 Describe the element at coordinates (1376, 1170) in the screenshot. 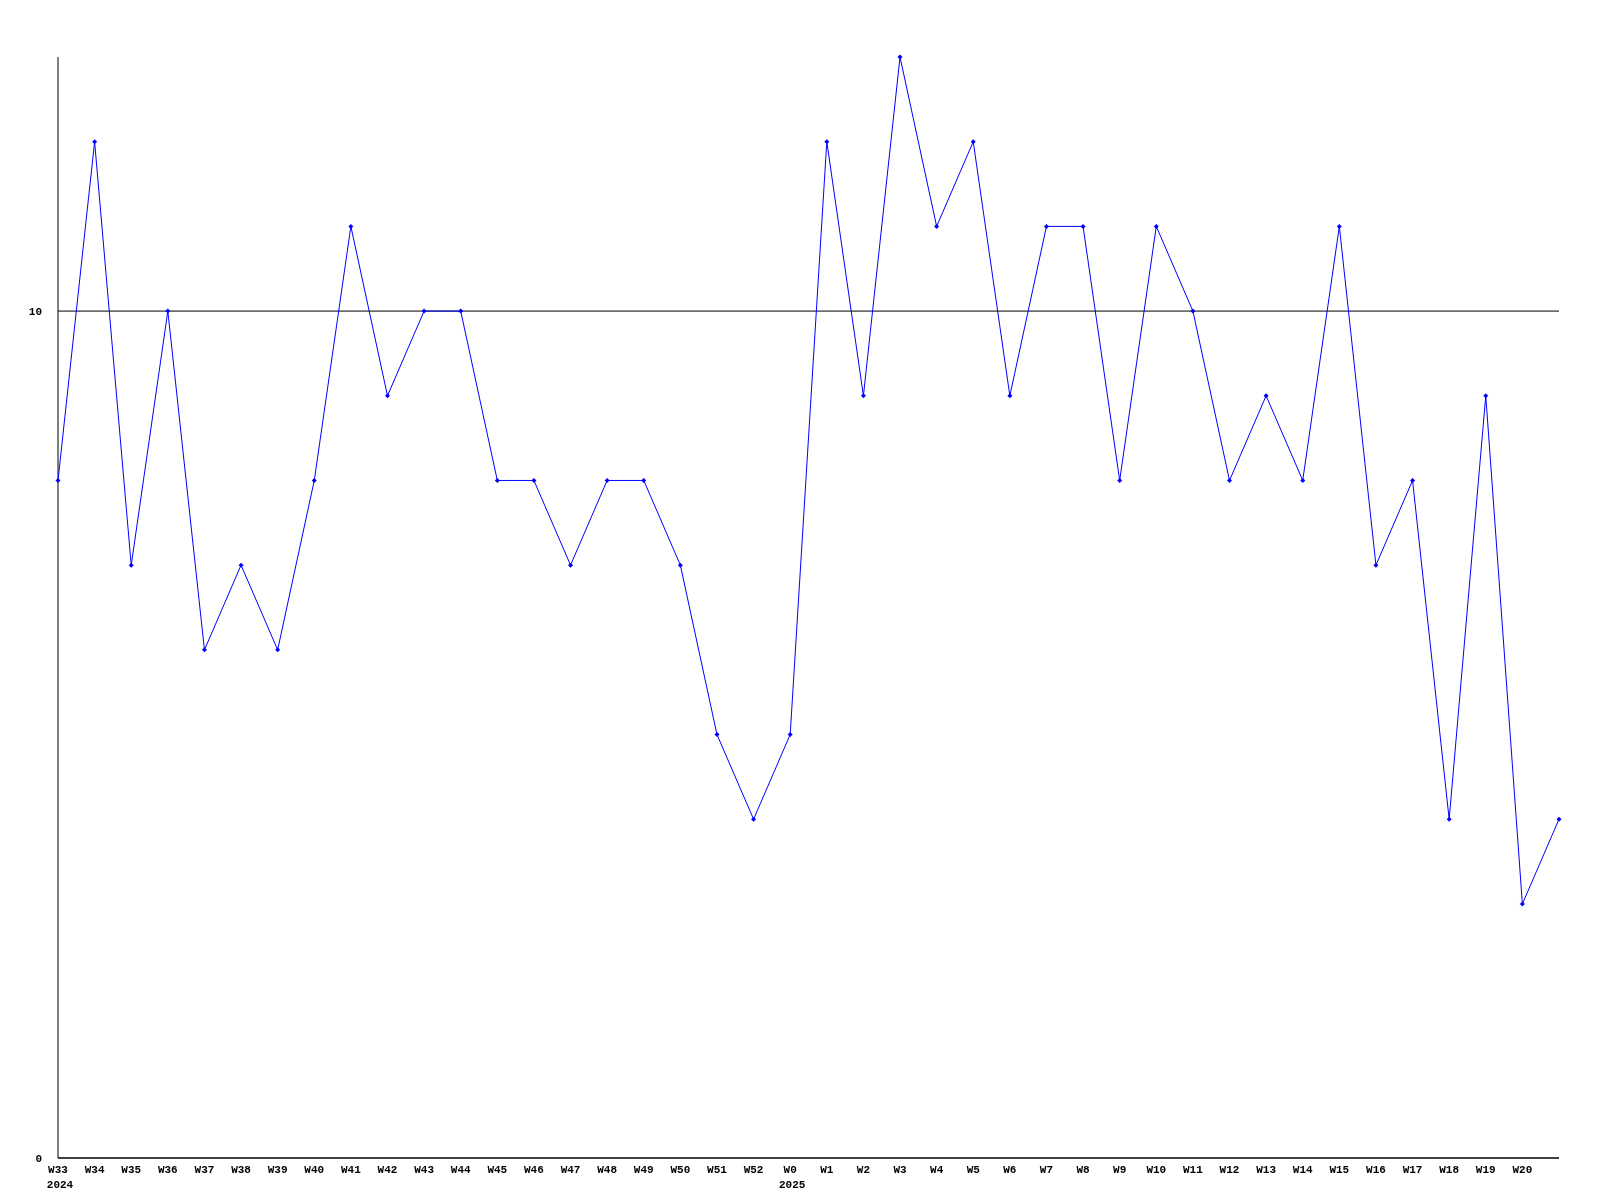

I see `x-tick-label: W16` at that location.